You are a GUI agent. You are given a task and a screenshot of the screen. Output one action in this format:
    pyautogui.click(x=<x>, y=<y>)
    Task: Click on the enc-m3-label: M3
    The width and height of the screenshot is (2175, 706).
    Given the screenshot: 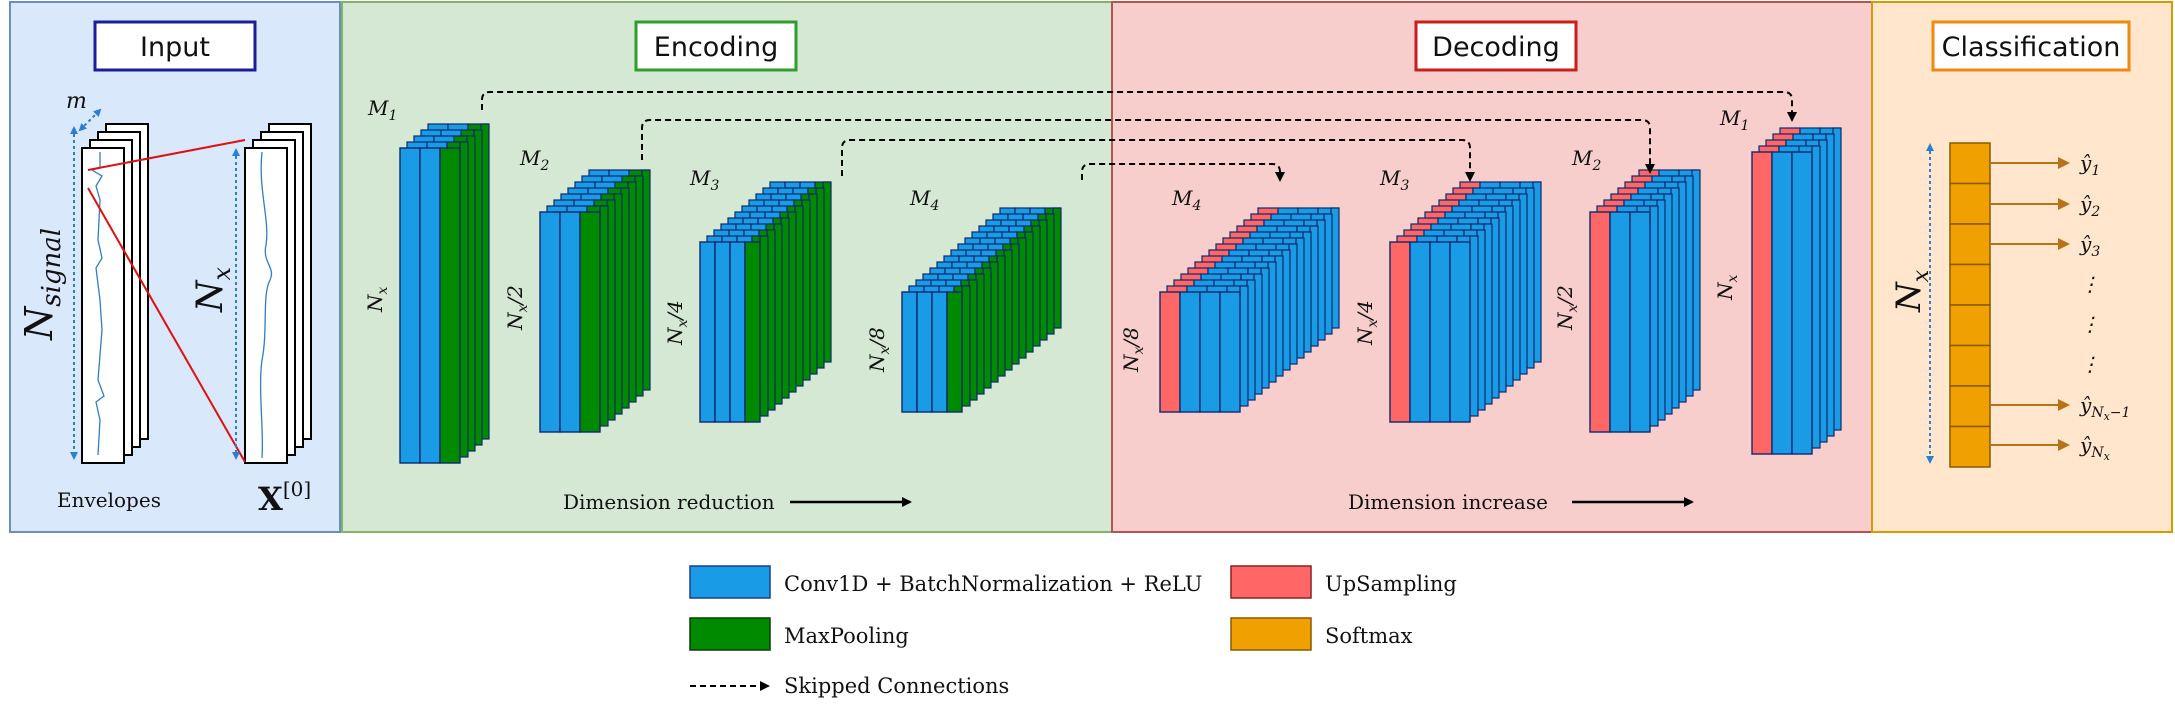 What is the action you would take?
    pyautogui.click(x=704, y=180)
    